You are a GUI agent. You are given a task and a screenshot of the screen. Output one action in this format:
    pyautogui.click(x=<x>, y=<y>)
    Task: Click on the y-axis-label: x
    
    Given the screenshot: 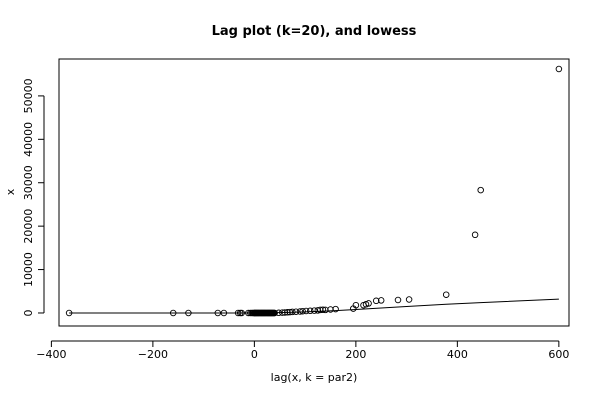 What is the action you would take?
    pyautogui.click(x=10, y=191)
    